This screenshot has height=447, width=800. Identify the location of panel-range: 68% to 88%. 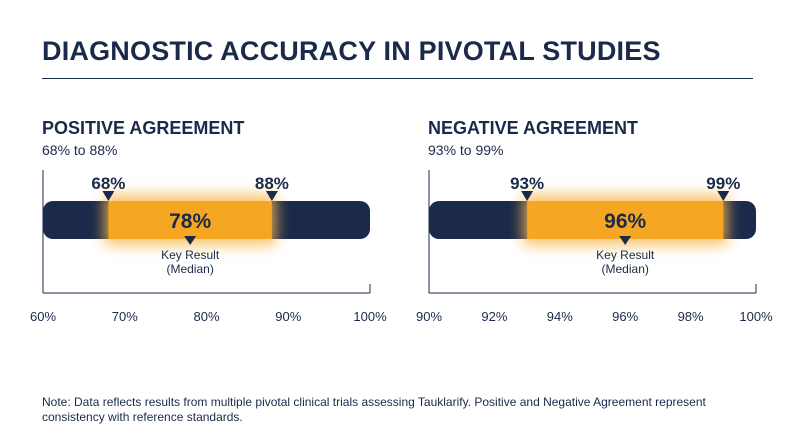
(80, 150).